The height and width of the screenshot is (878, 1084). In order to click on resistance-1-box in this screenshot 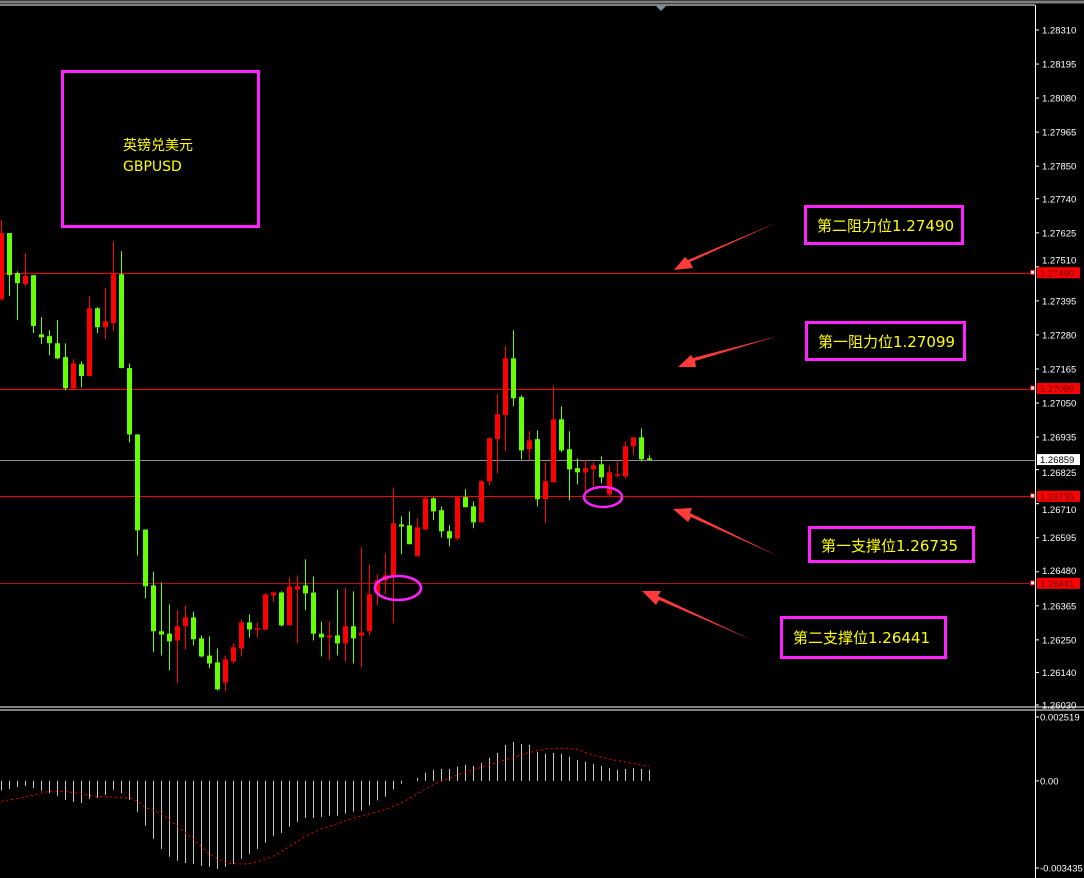, I will do `click(885, 341)`.